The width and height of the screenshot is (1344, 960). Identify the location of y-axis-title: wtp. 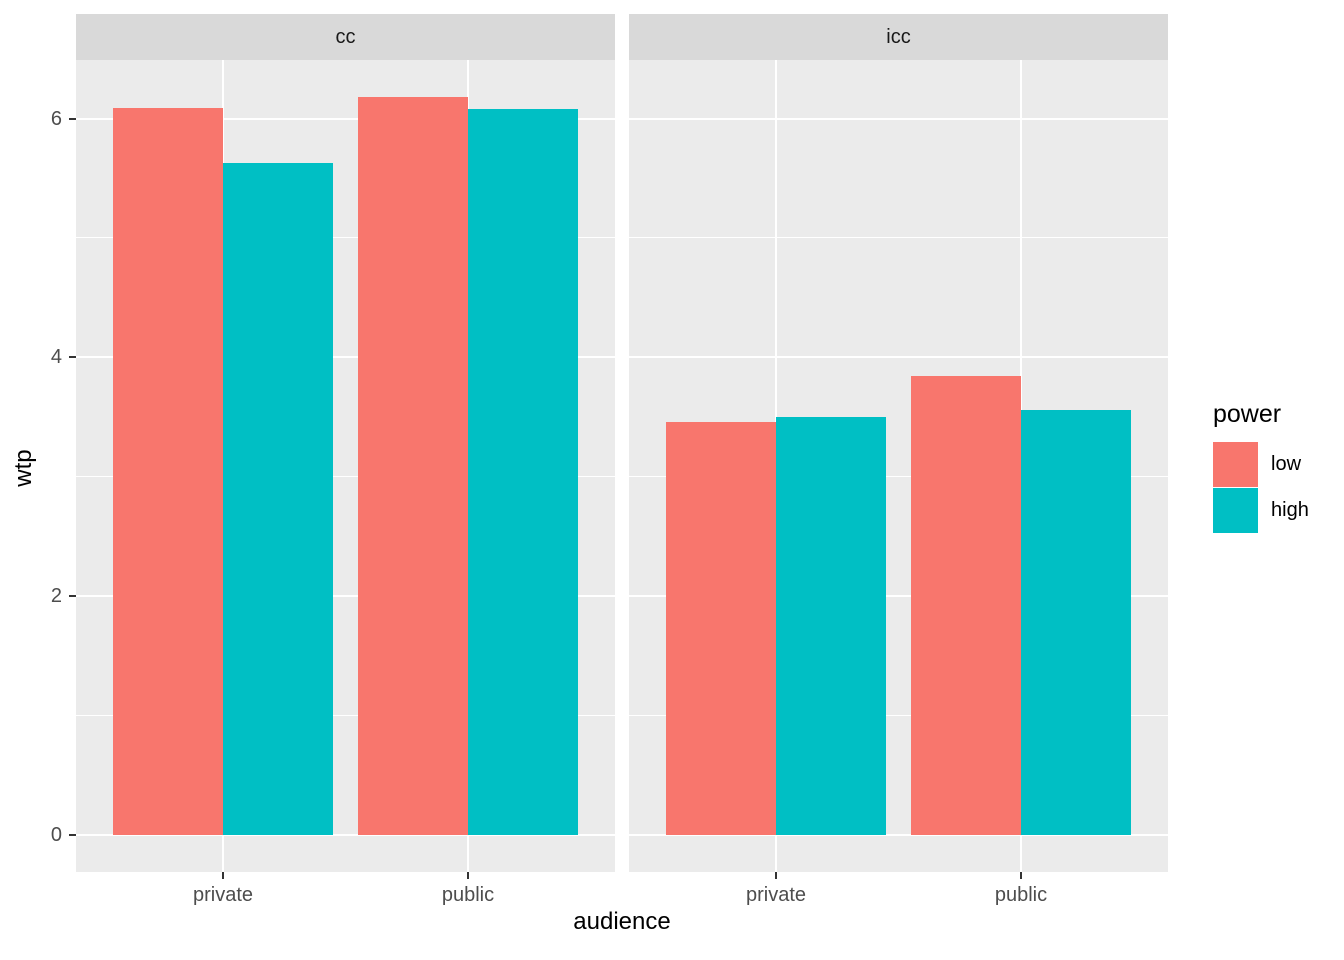
(23, 468).